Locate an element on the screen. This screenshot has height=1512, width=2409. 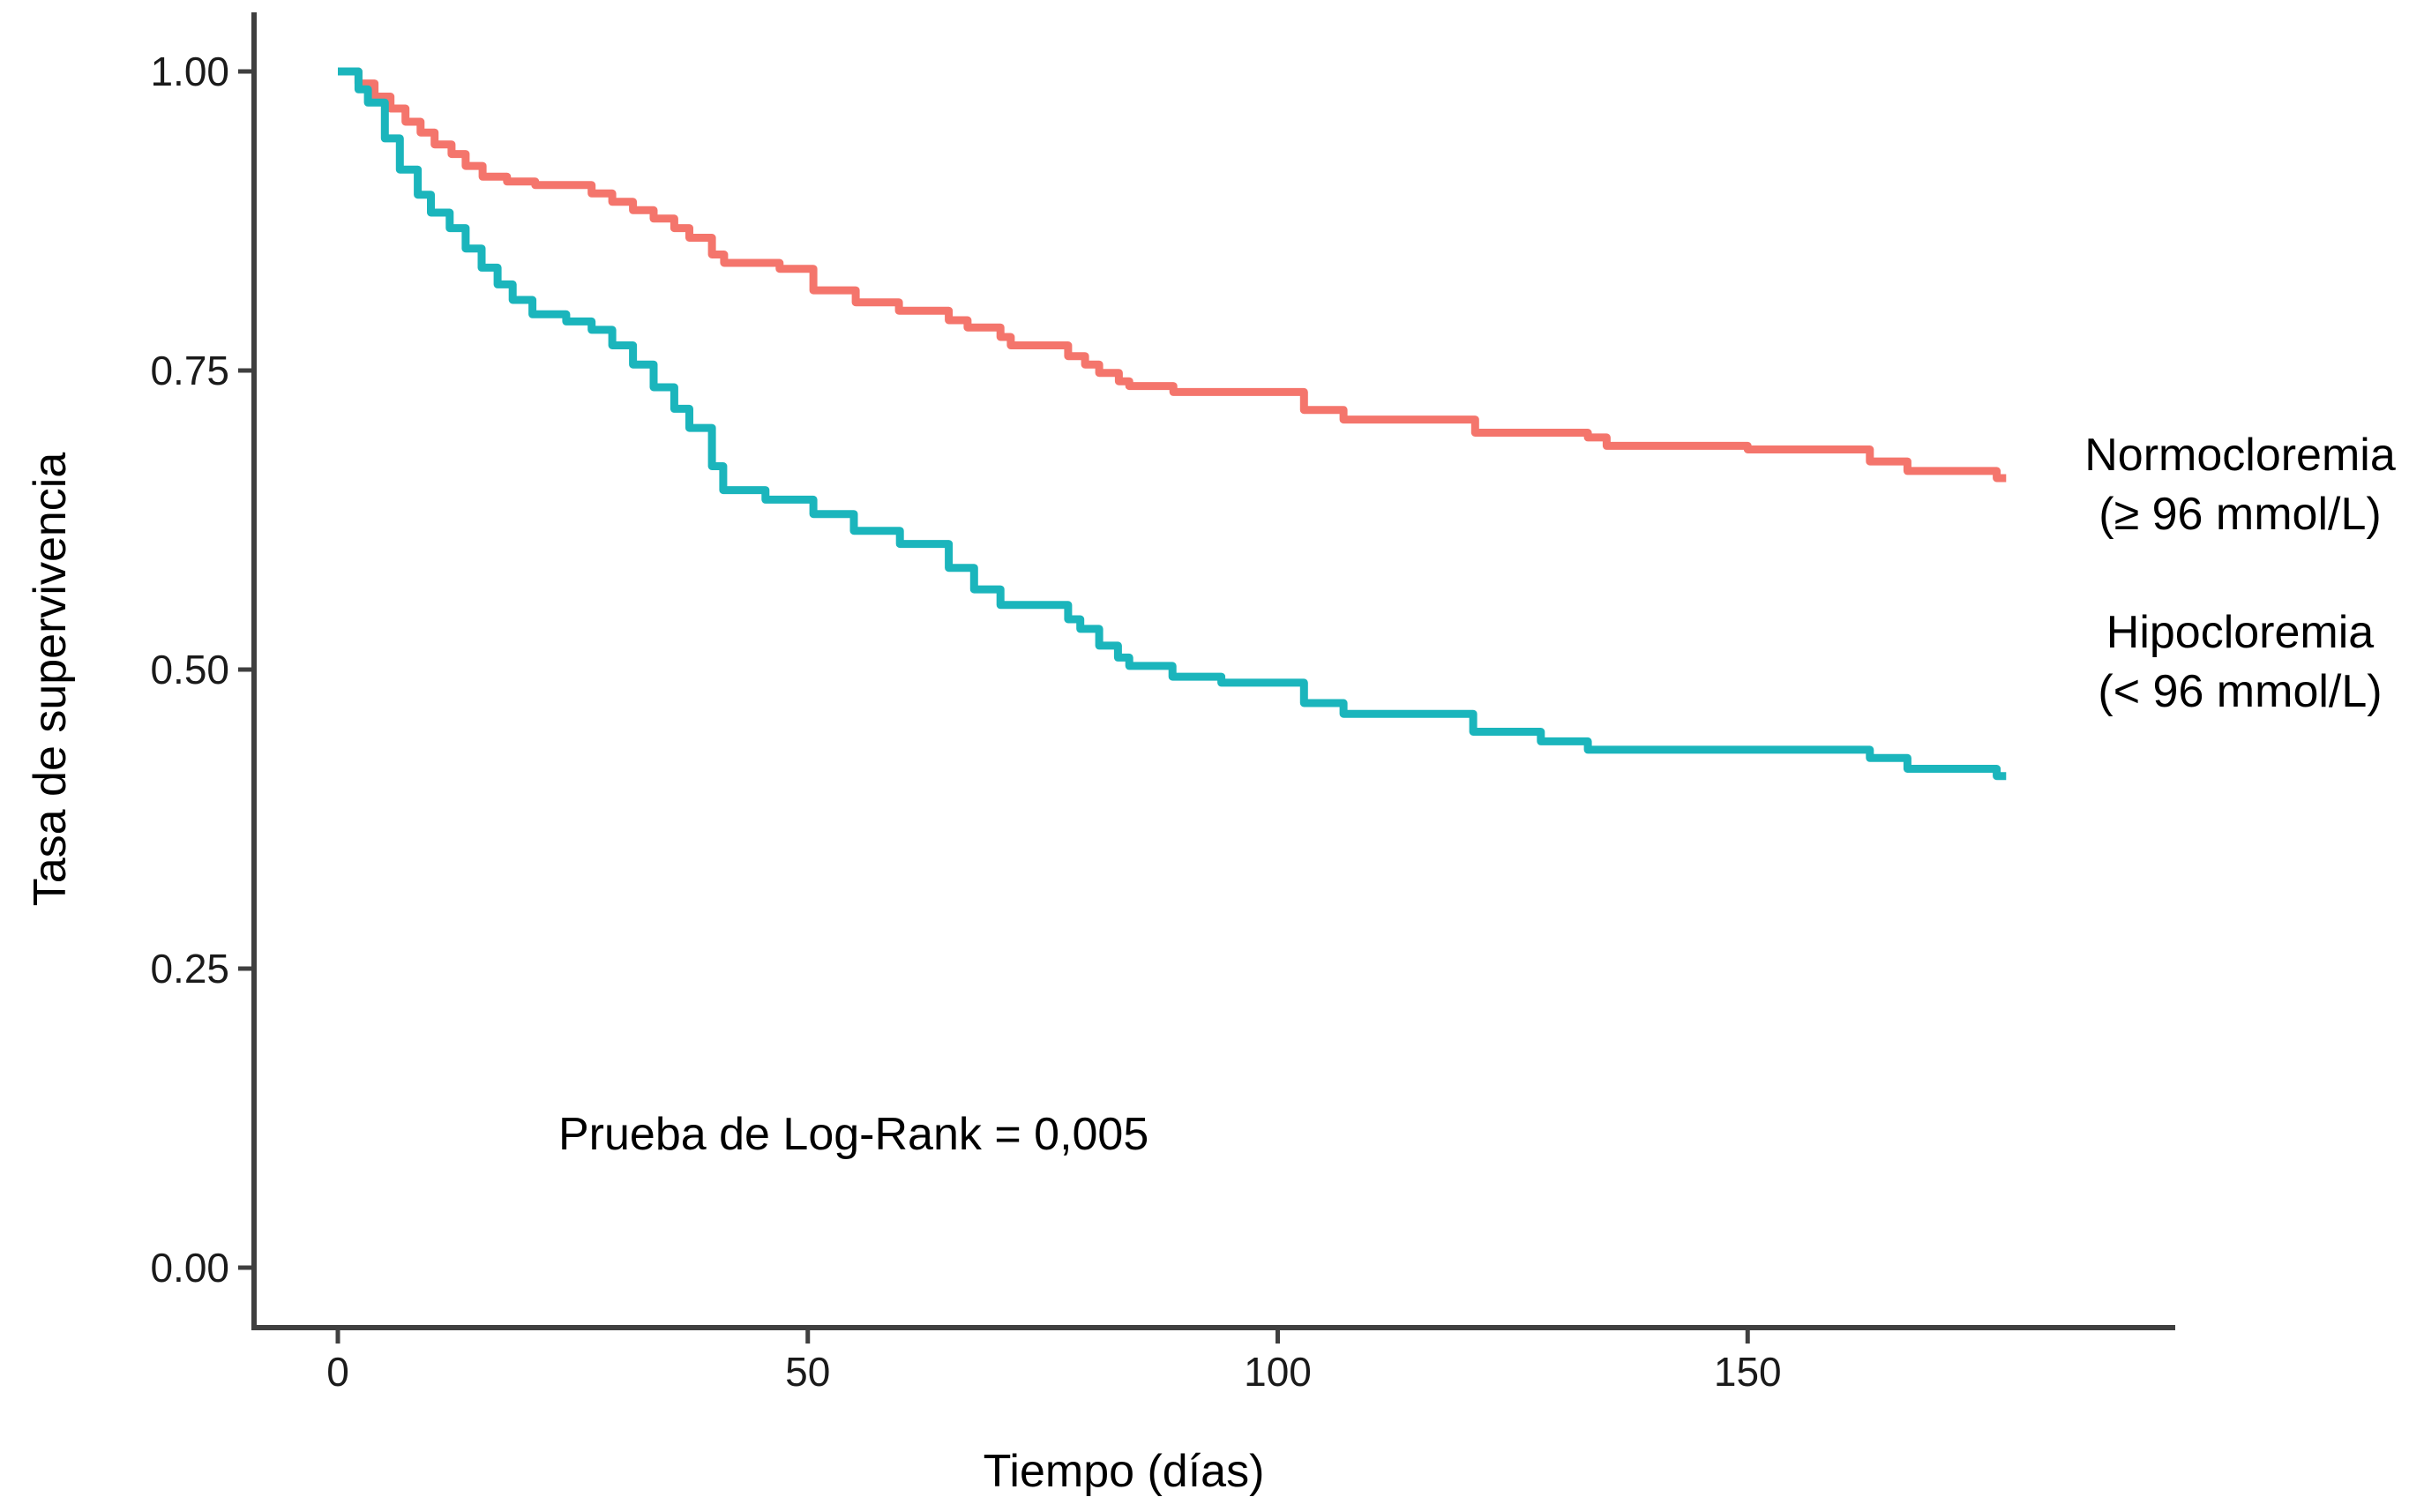
series-label-normocloremia: Normocloremia (≥ 96 mmol/L) is located at coordinates (2240, 485).